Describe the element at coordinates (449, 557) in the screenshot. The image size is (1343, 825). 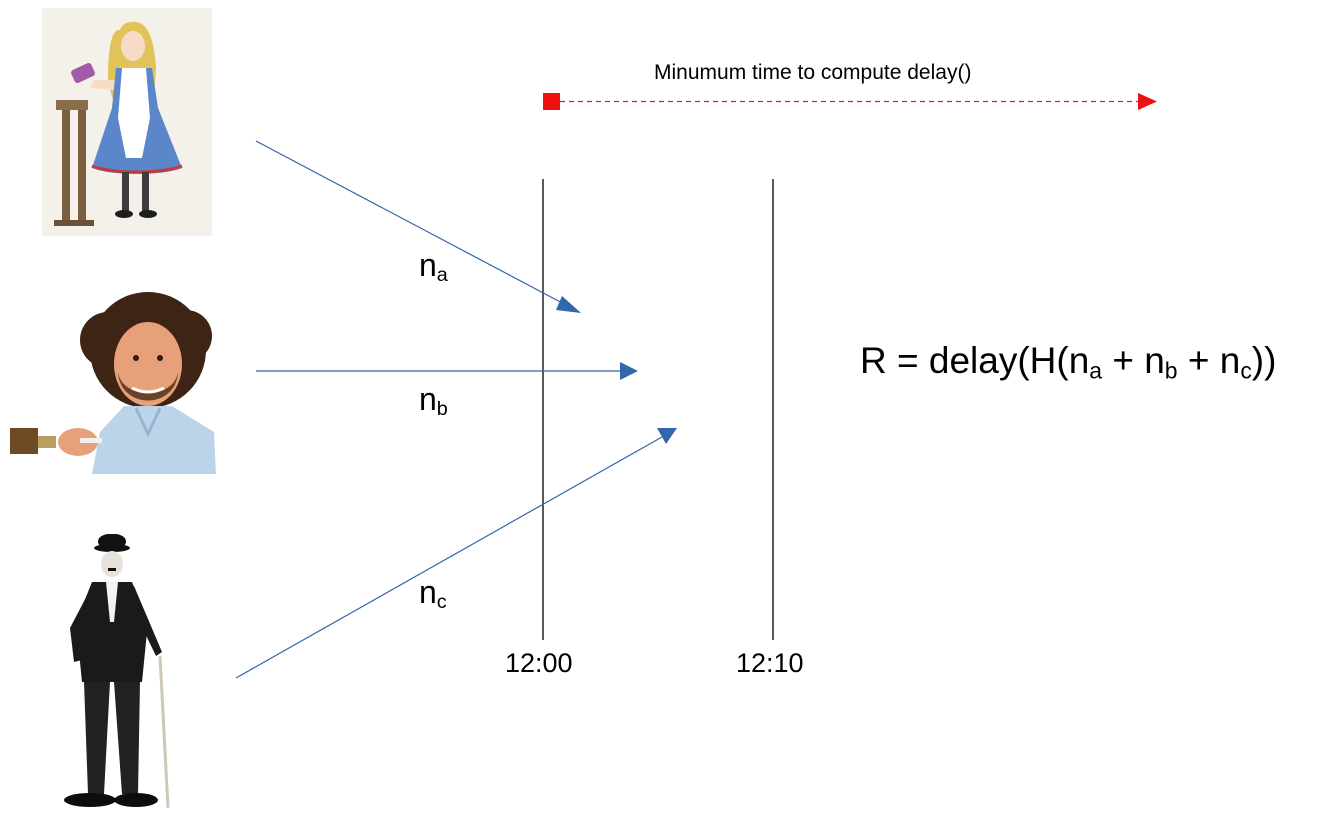
I see `arrow-n-c` at that location.